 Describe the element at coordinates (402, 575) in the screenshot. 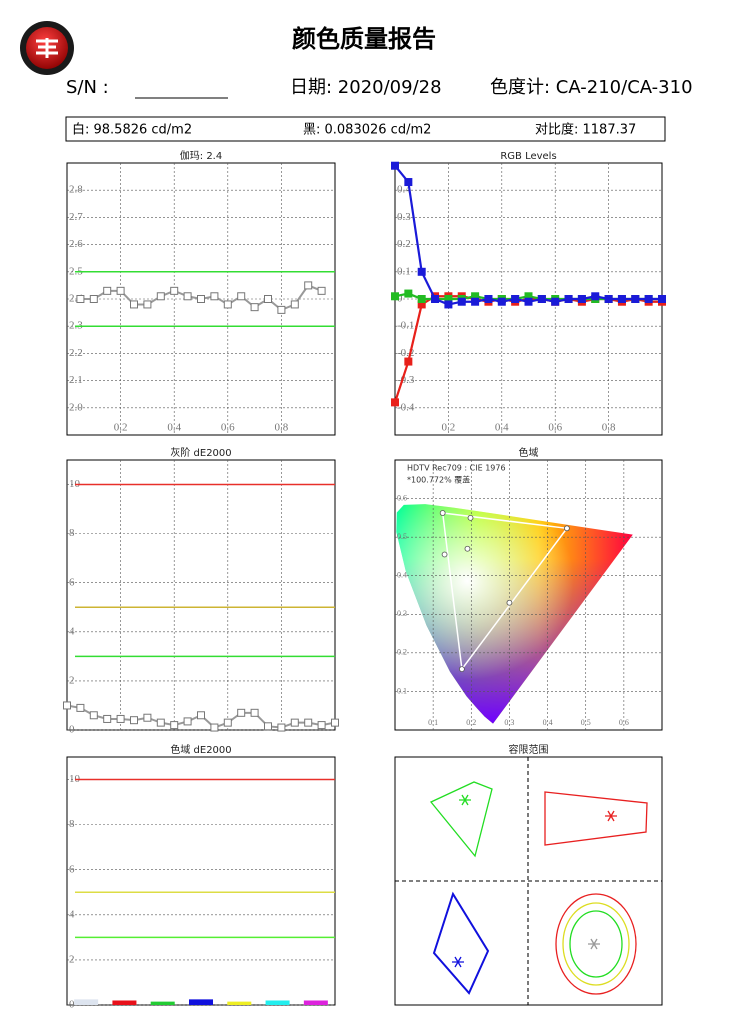

I see `y-tick-label: 0.4` at that location.